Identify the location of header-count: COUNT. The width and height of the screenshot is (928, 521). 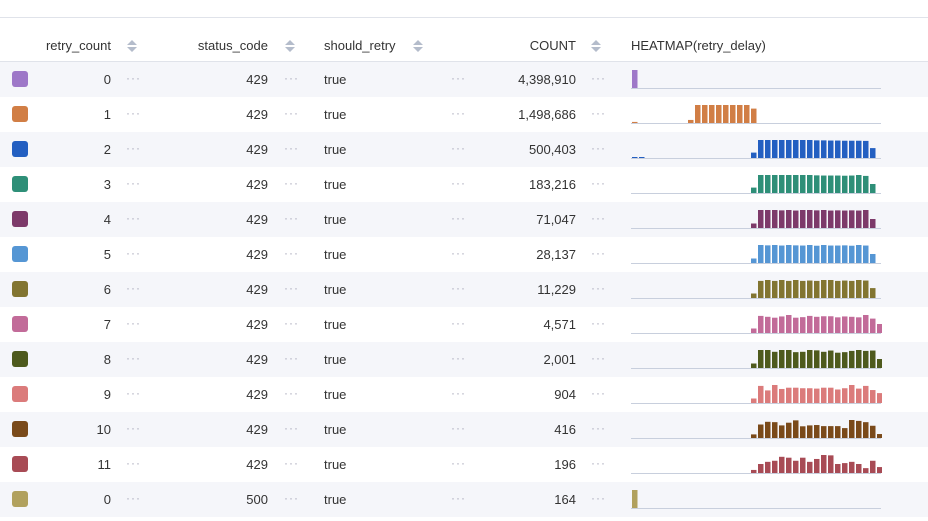
(552, 45).